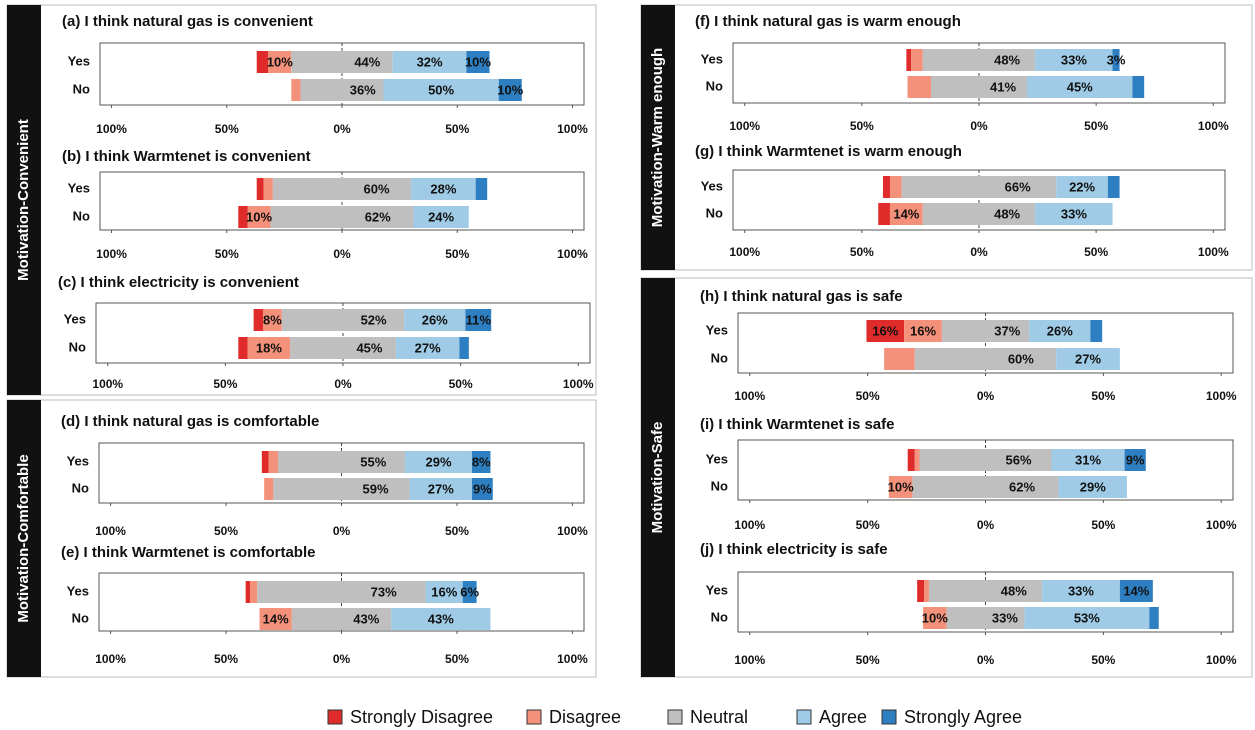 Image resolution: width=1255 pixels, height=730 pixels. Describe the element at coordinates (441, 216) in the screenshot. I see `value-label: 24%` at that location.